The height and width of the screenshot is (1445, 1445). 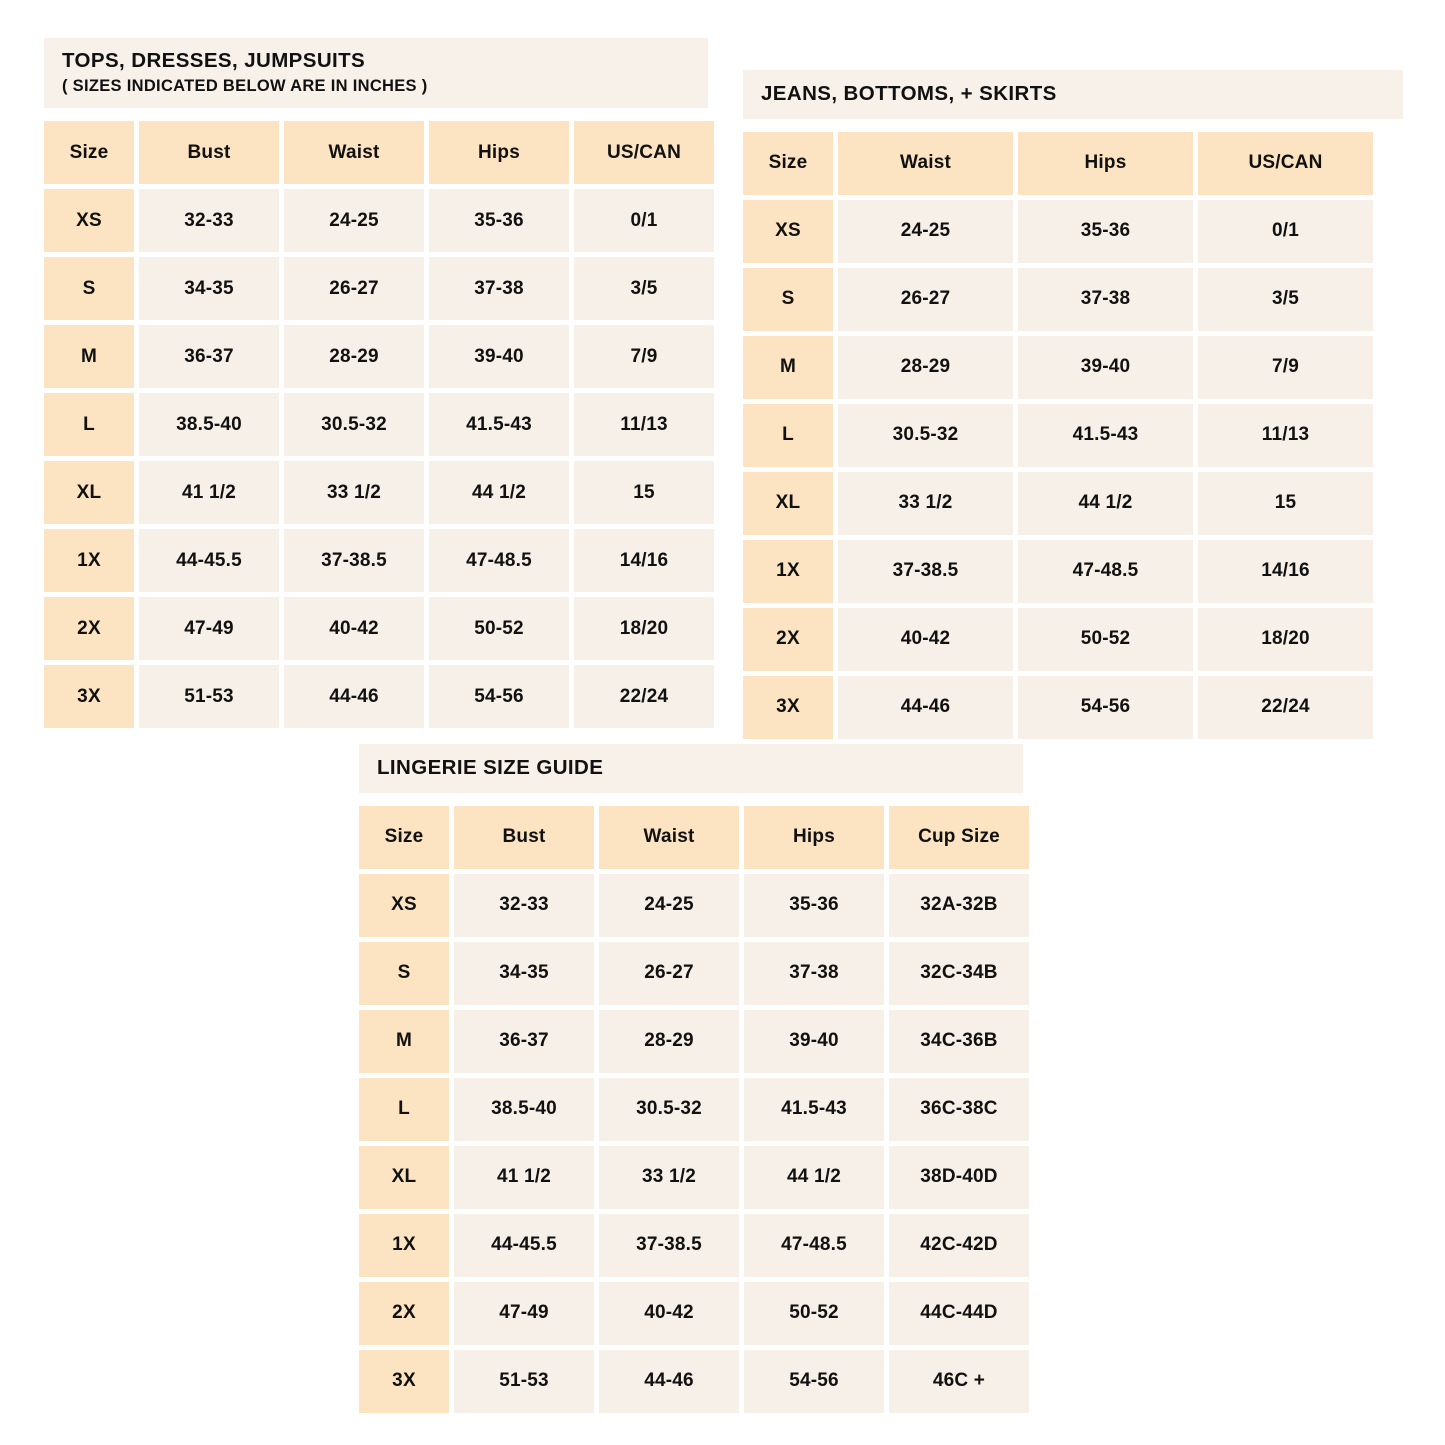 What do you see at coordinates (959, 973) in the screenshot?
I see `table-cell: 32C-34B` at bounding box center [959, 973].